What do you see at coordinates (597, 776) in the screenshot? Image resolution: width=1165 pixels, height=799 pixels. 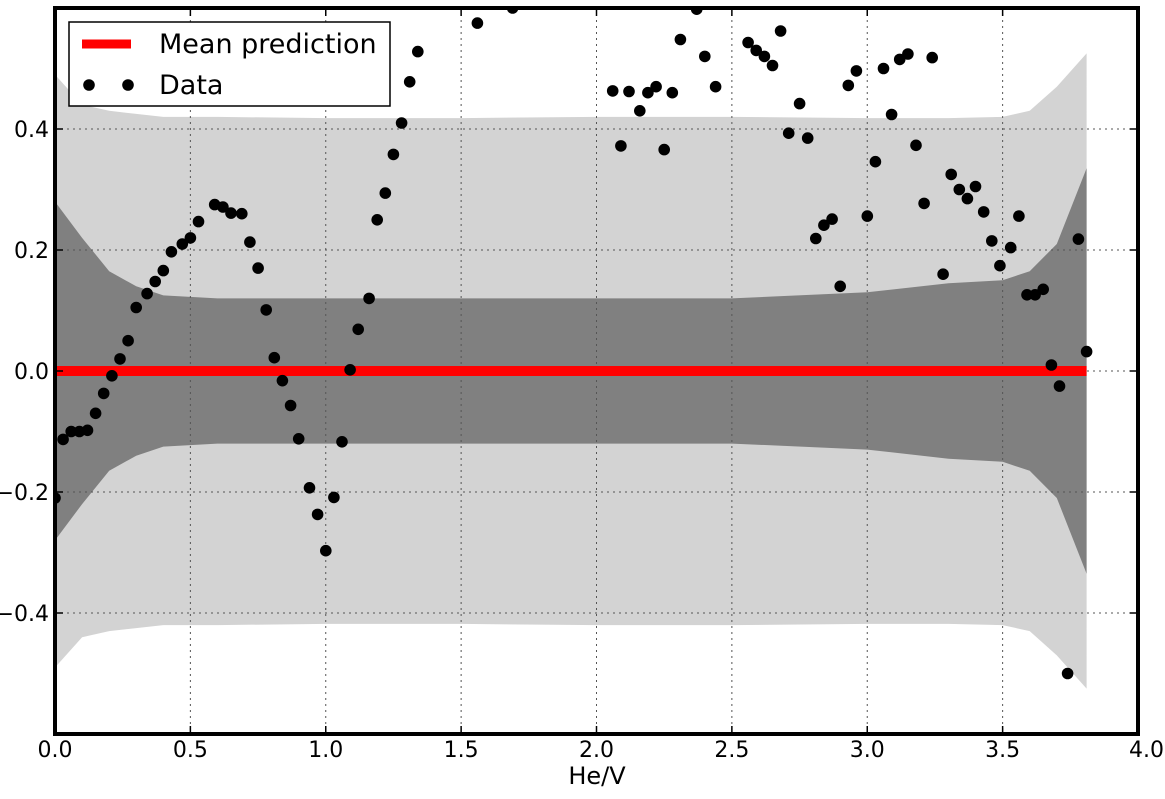 I see `x-axis-label: He/V` at bounding box center [597, 776].